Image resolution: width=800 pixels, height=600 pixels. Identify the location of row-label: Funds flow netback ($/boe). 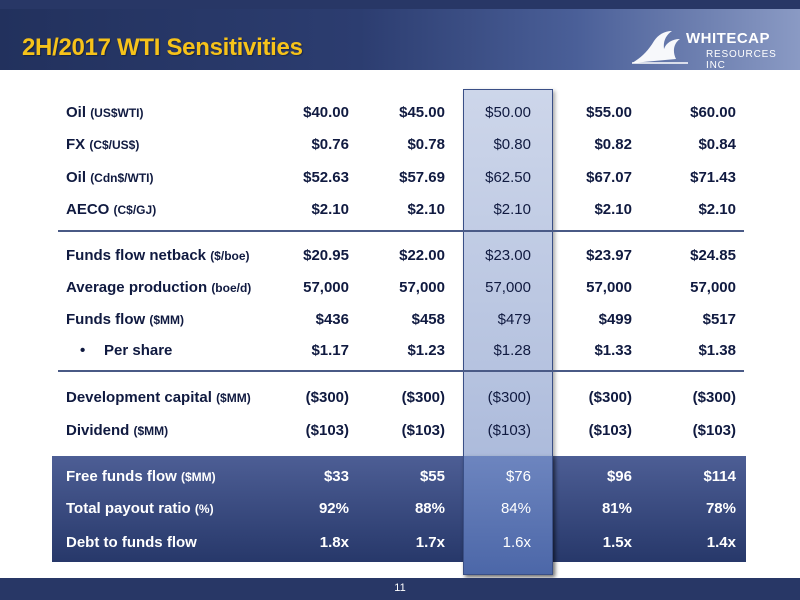
(158, 255).